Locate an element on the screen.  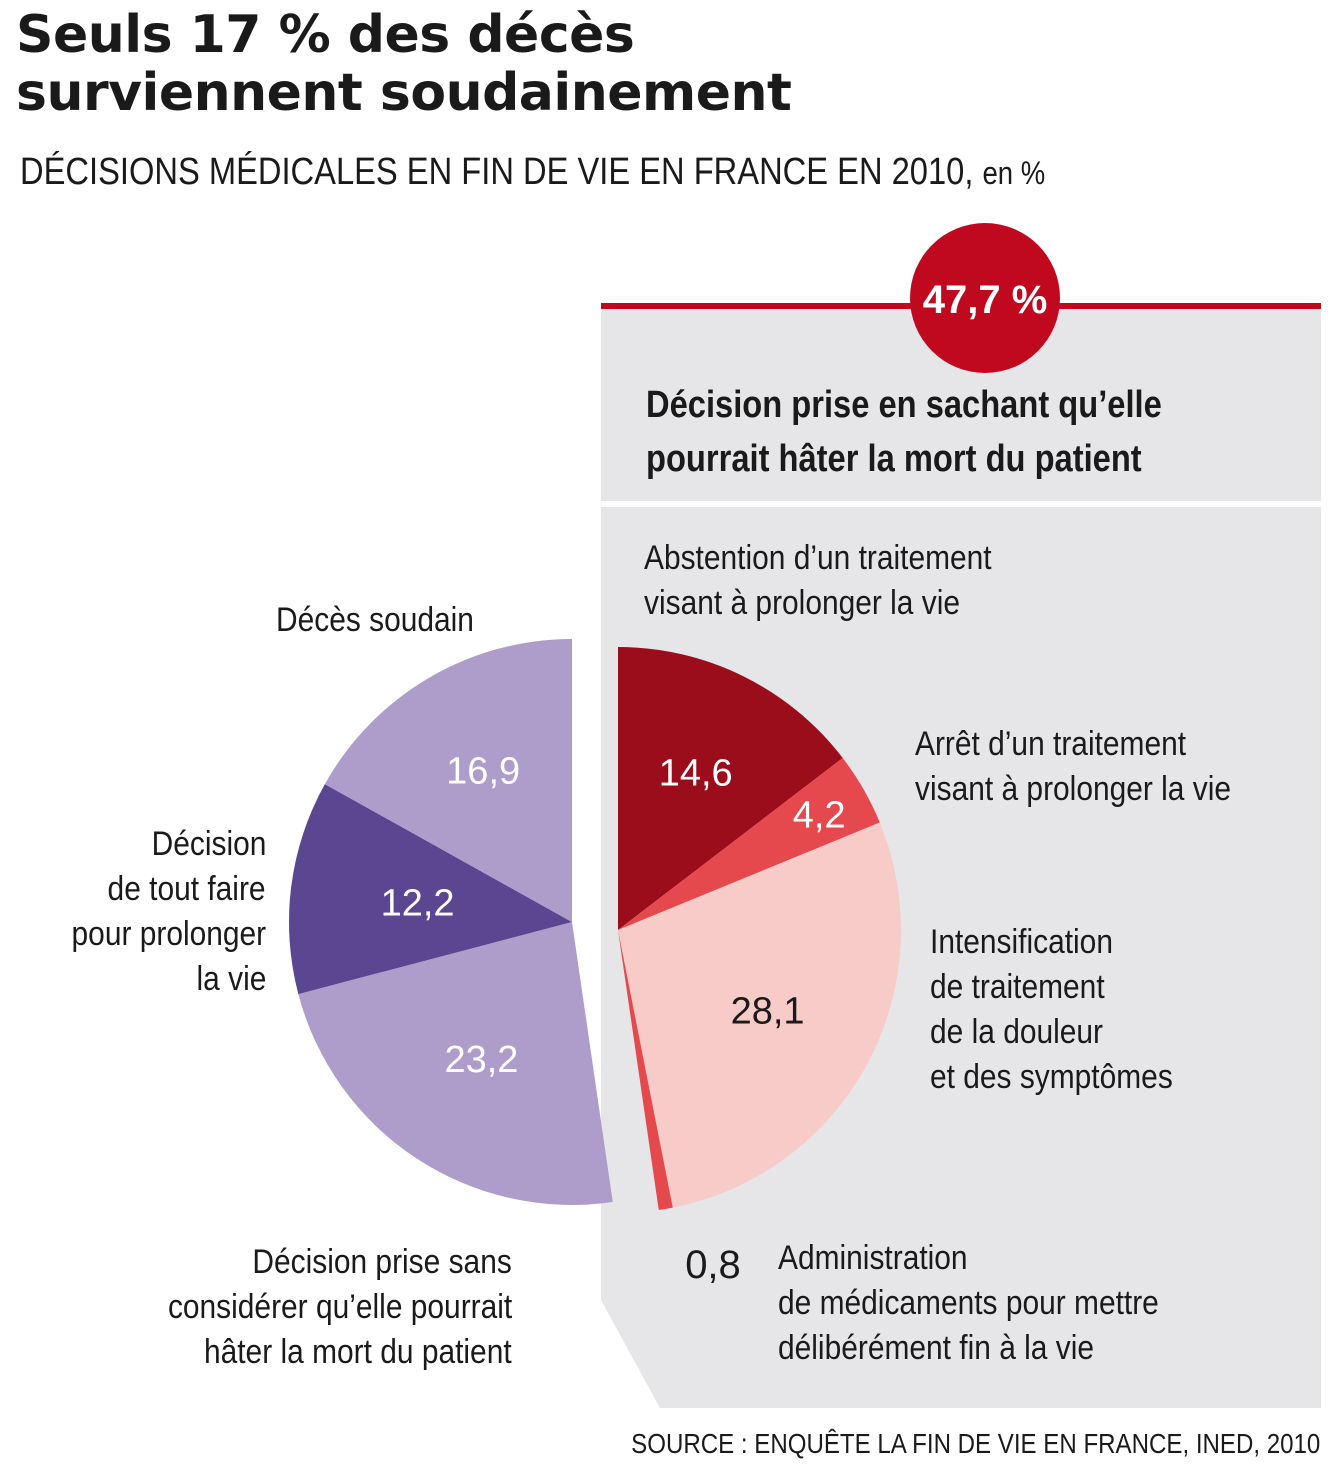
slice-value-label: 12,2 is located at coordinates (418, 903).